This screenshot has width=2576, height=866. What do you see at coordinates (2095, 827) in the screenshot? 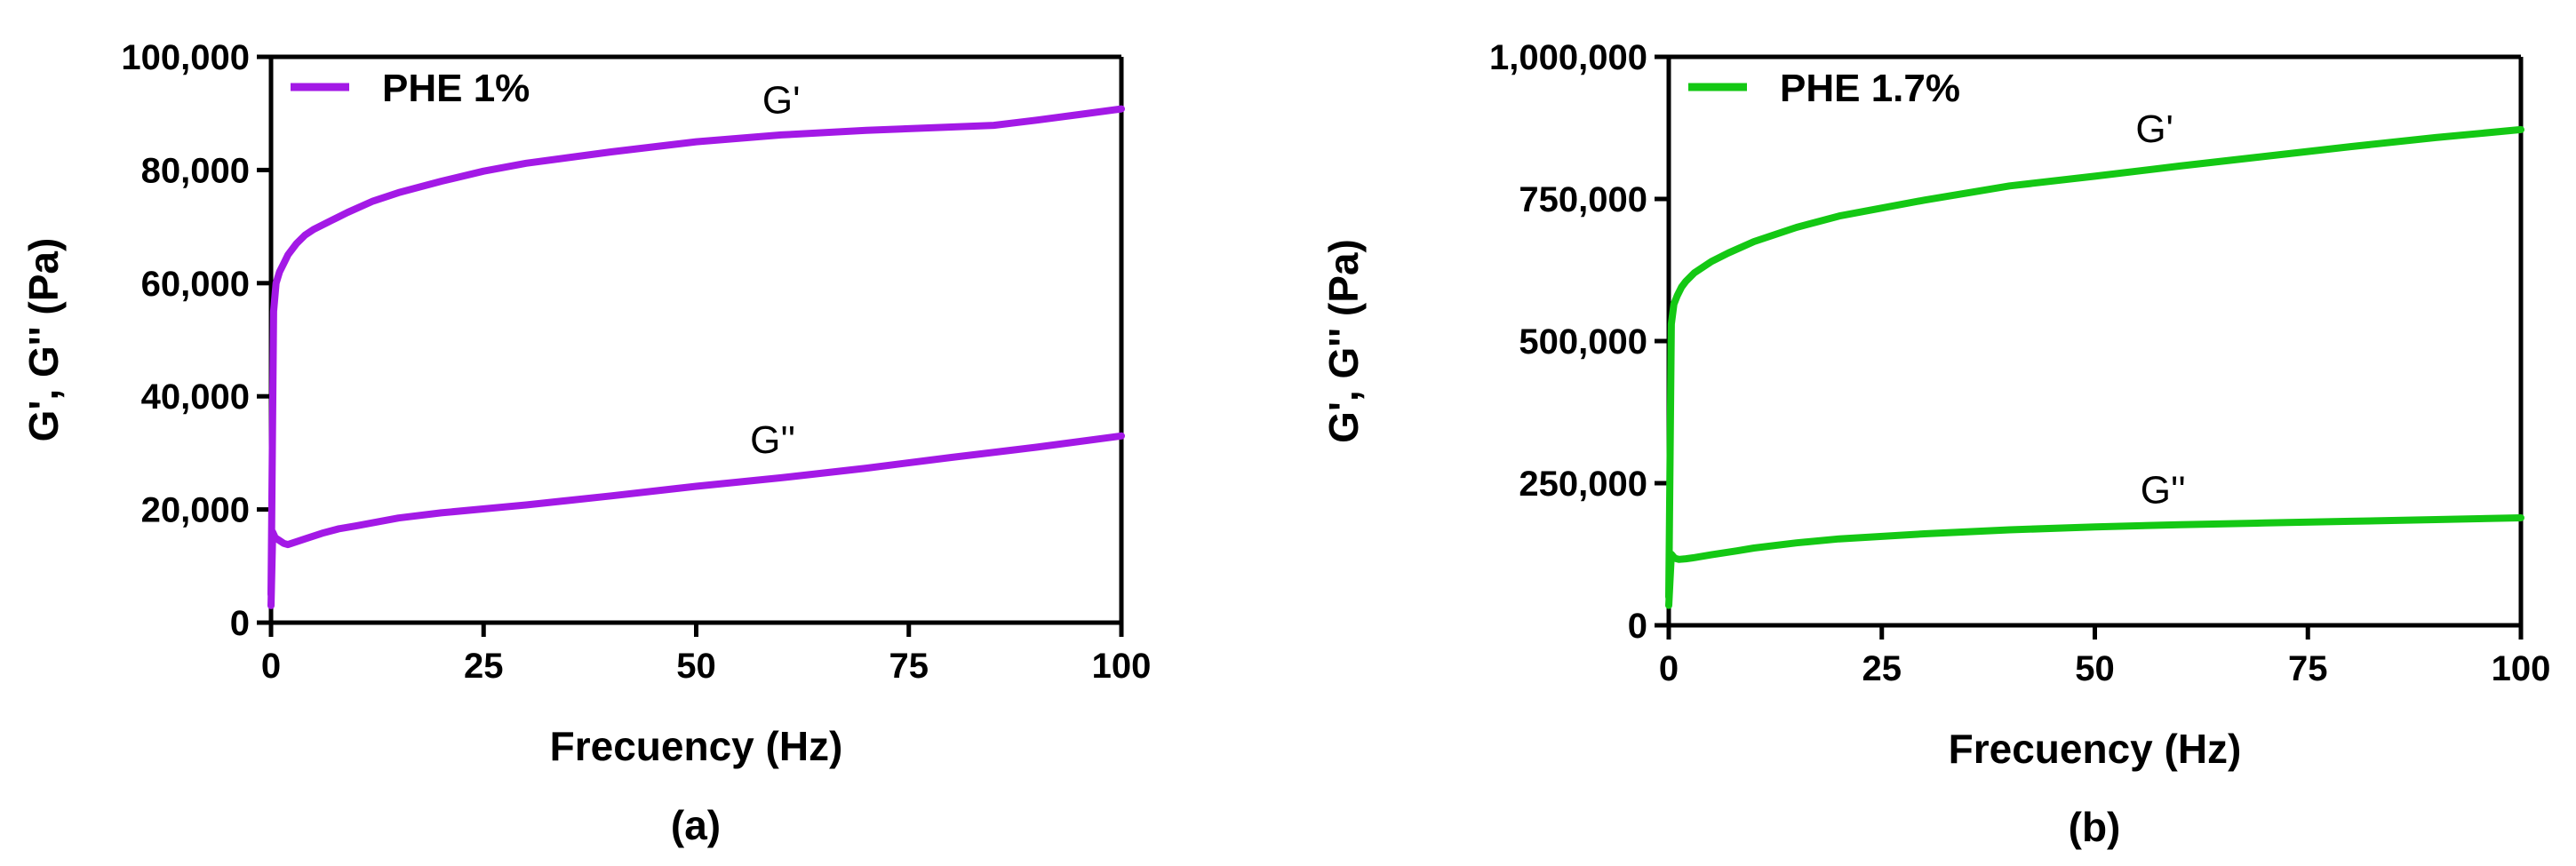
I see `panel-label: (b)` at bounding box center [2095, 827].